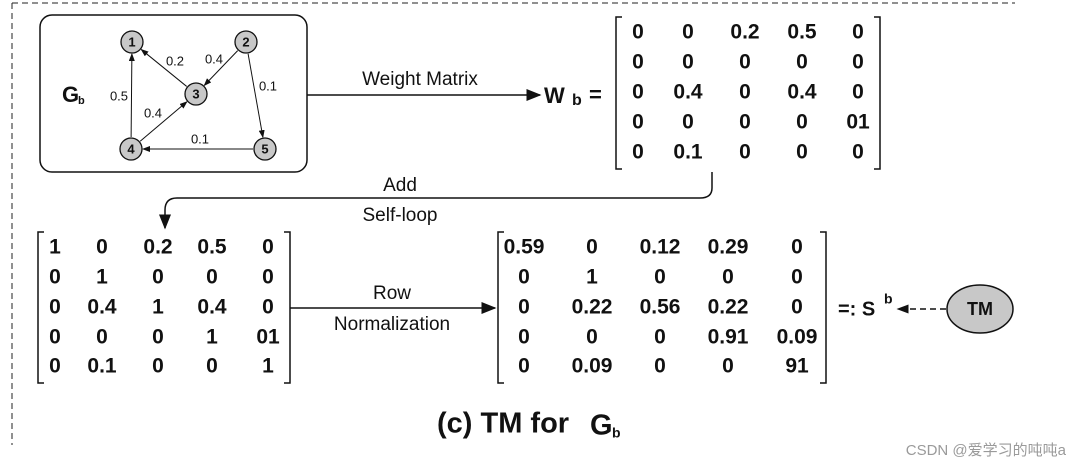 The image size is (1080, 470). Describe the element at coordinates (688, 152) in the screenshot. I see `matrix-cell: 0.1` at that location.